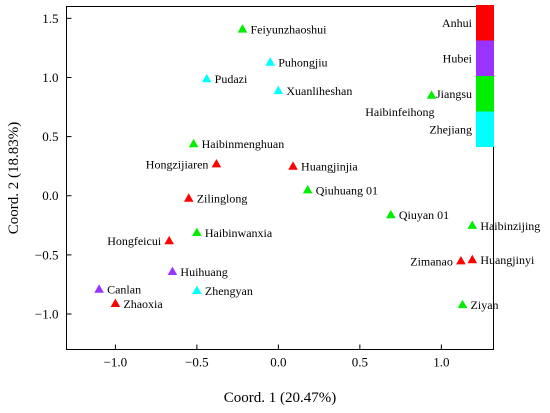 This screenshot has height=413, width=550. I want to click on data-point-label: Haibinmenghuan, so click(243, 144).